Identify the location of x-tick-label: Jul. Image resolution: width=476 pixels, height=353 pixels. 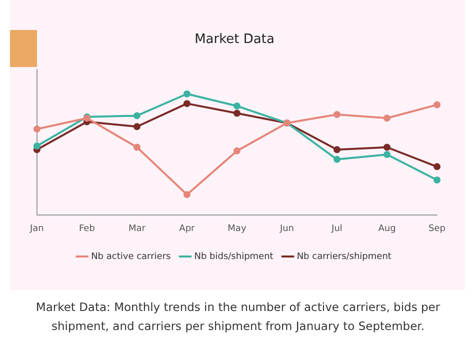
(336, 229).